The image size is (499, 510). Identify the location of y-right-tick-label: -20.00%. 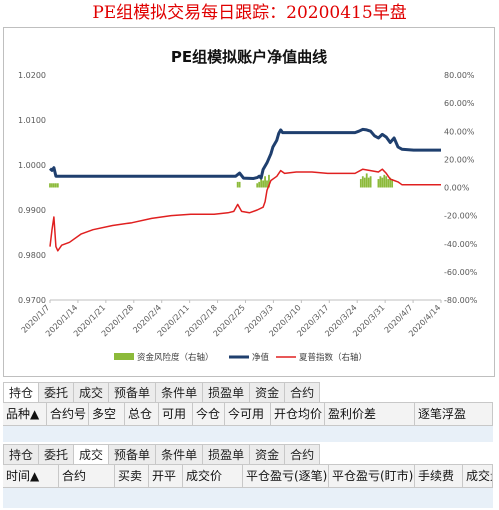
(461, 216).